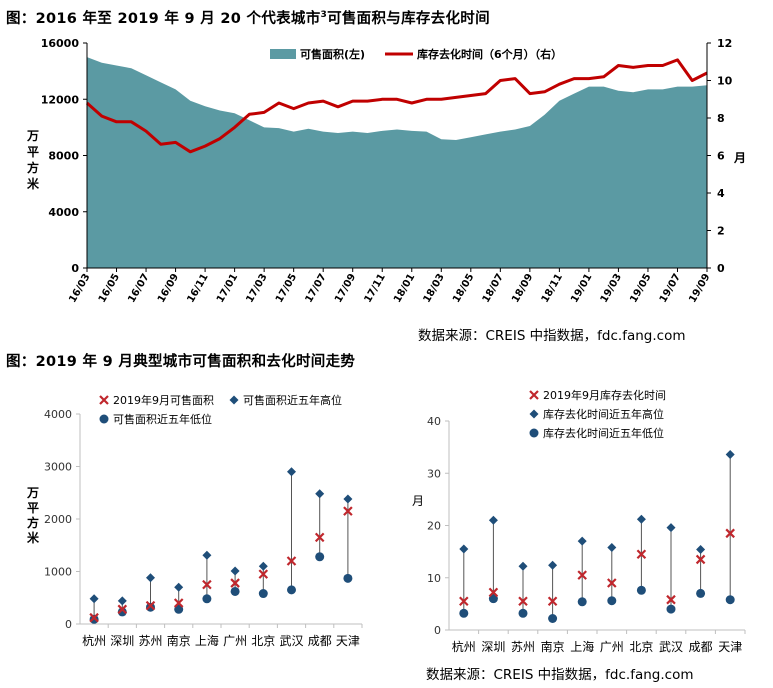 The height and width of the screenshot is (688, 773). Describe the element at coordinates (150, 641) in the screenshot. I see `x-tick-label: 苏州` at that location.